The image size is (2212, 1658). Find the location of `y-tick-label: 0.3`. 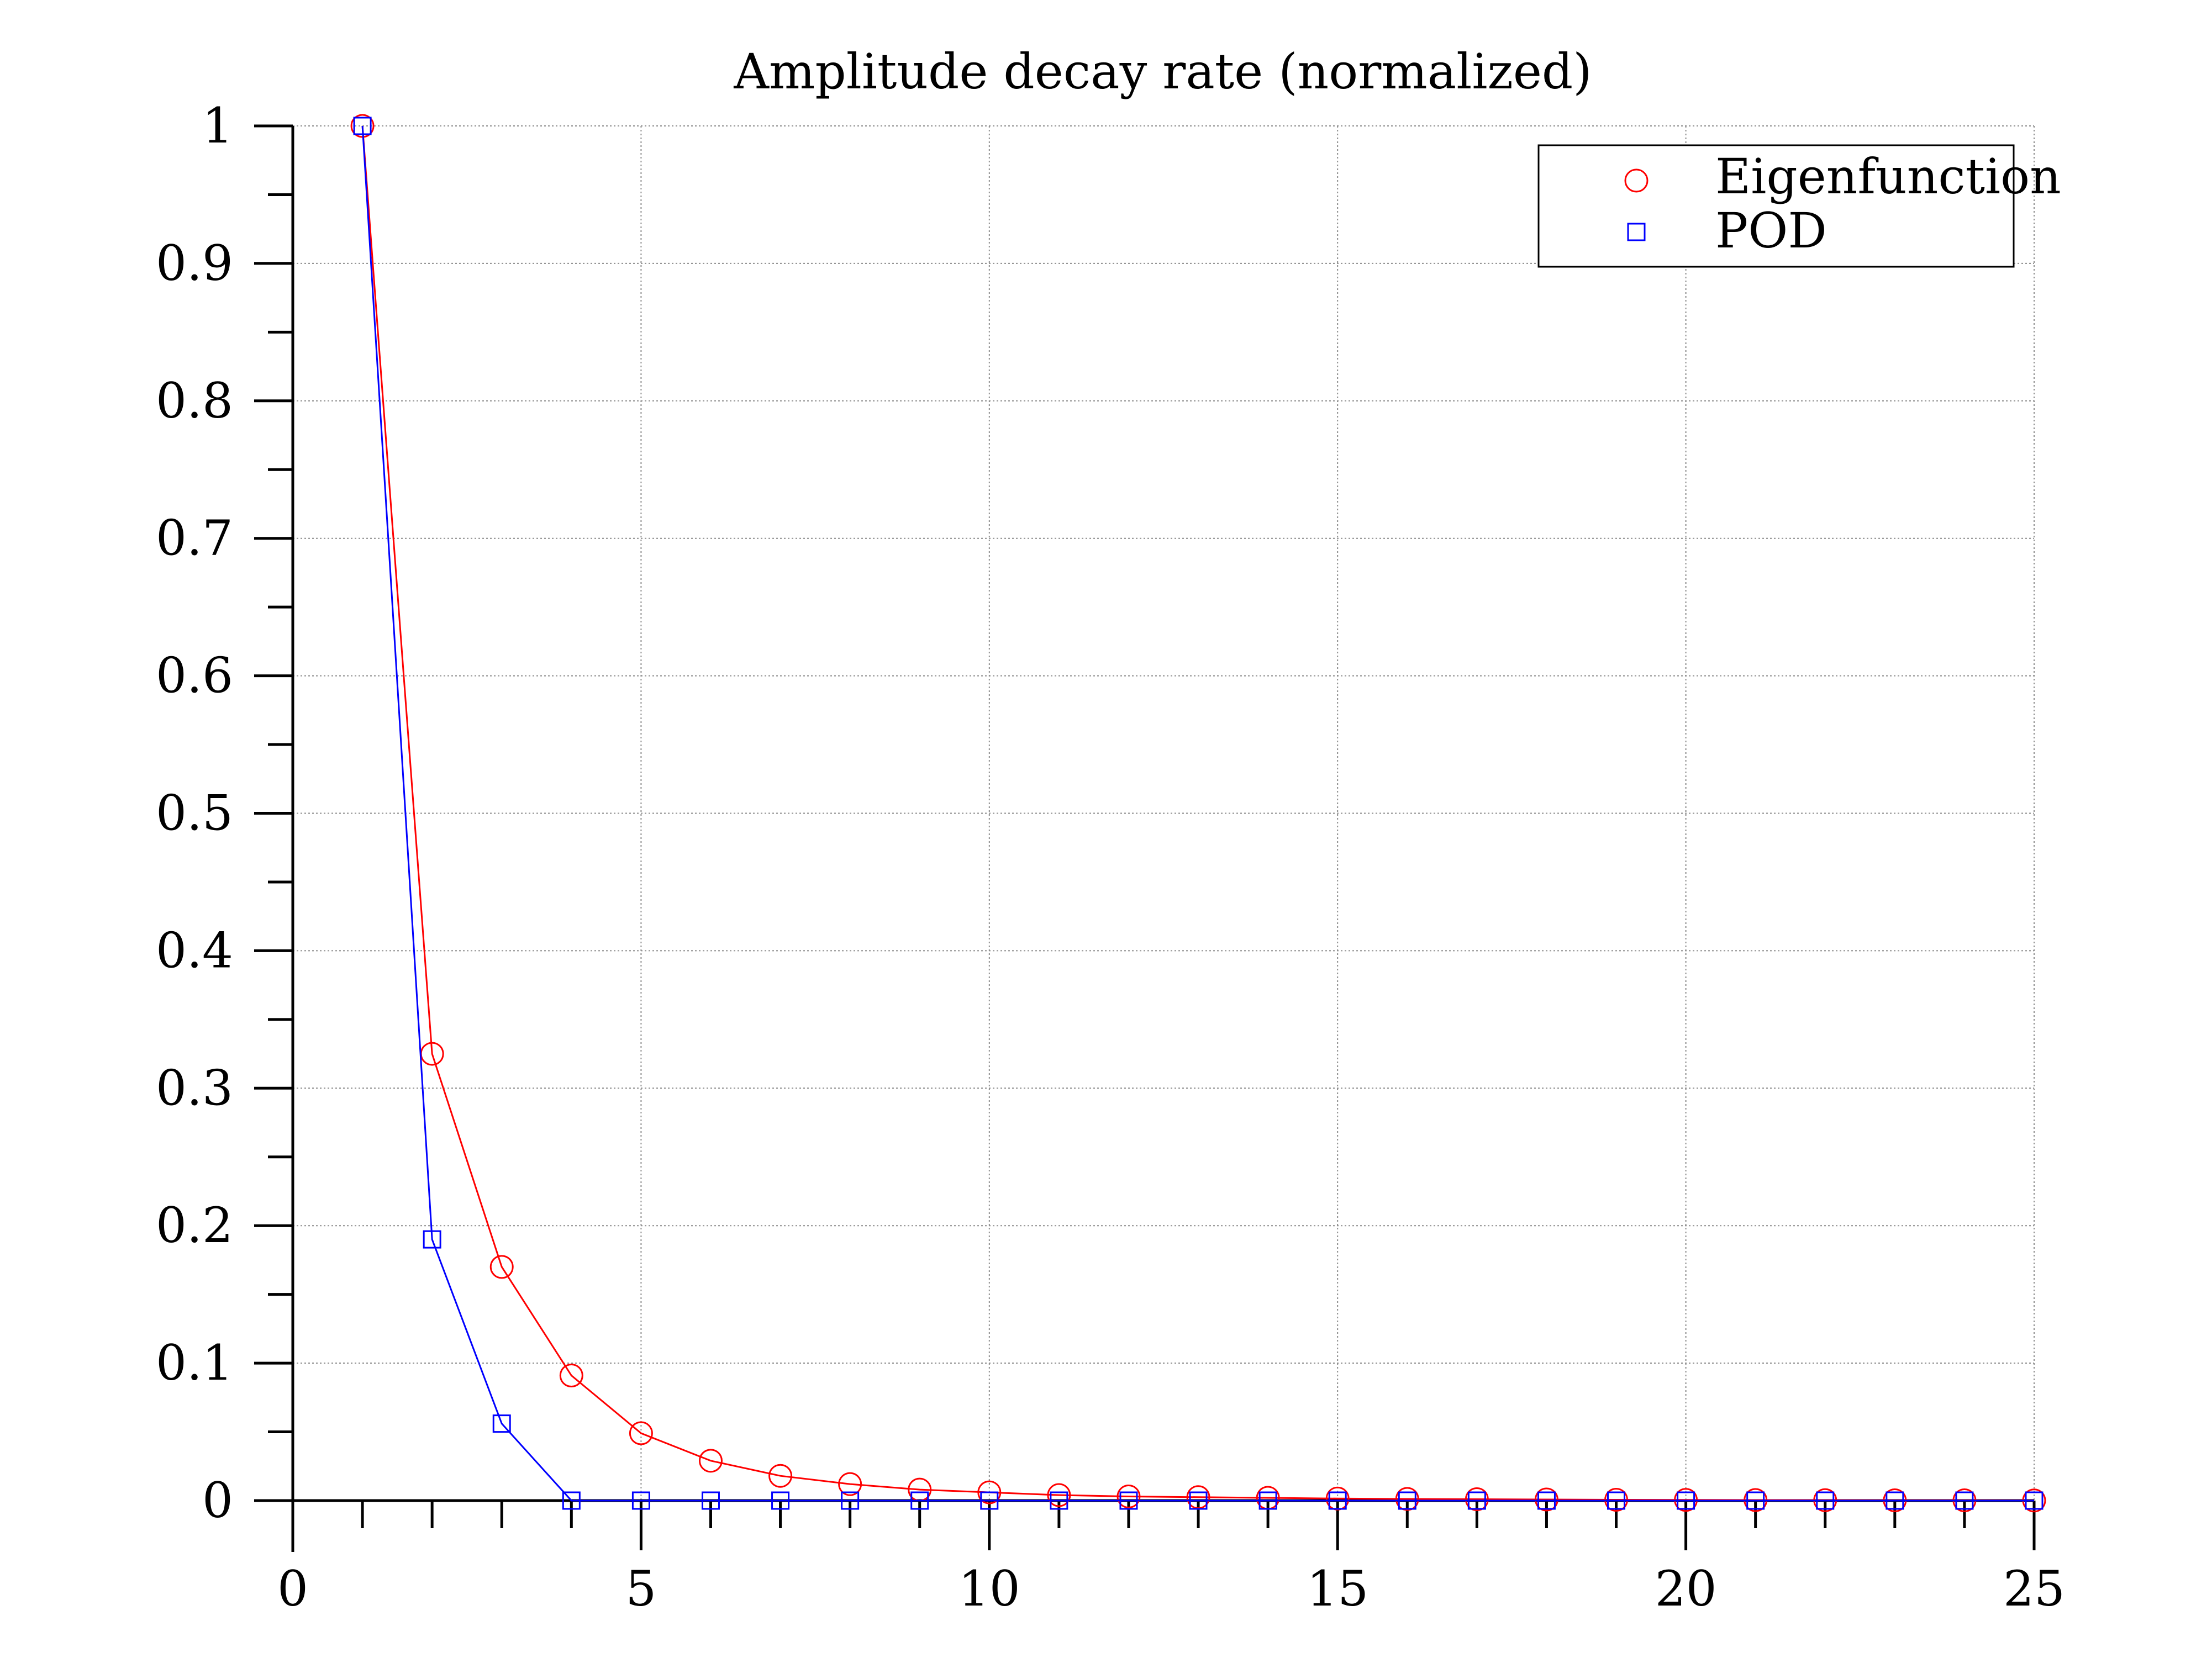

y-tick-label: 0.3 is located at coordinates (194, 1087).